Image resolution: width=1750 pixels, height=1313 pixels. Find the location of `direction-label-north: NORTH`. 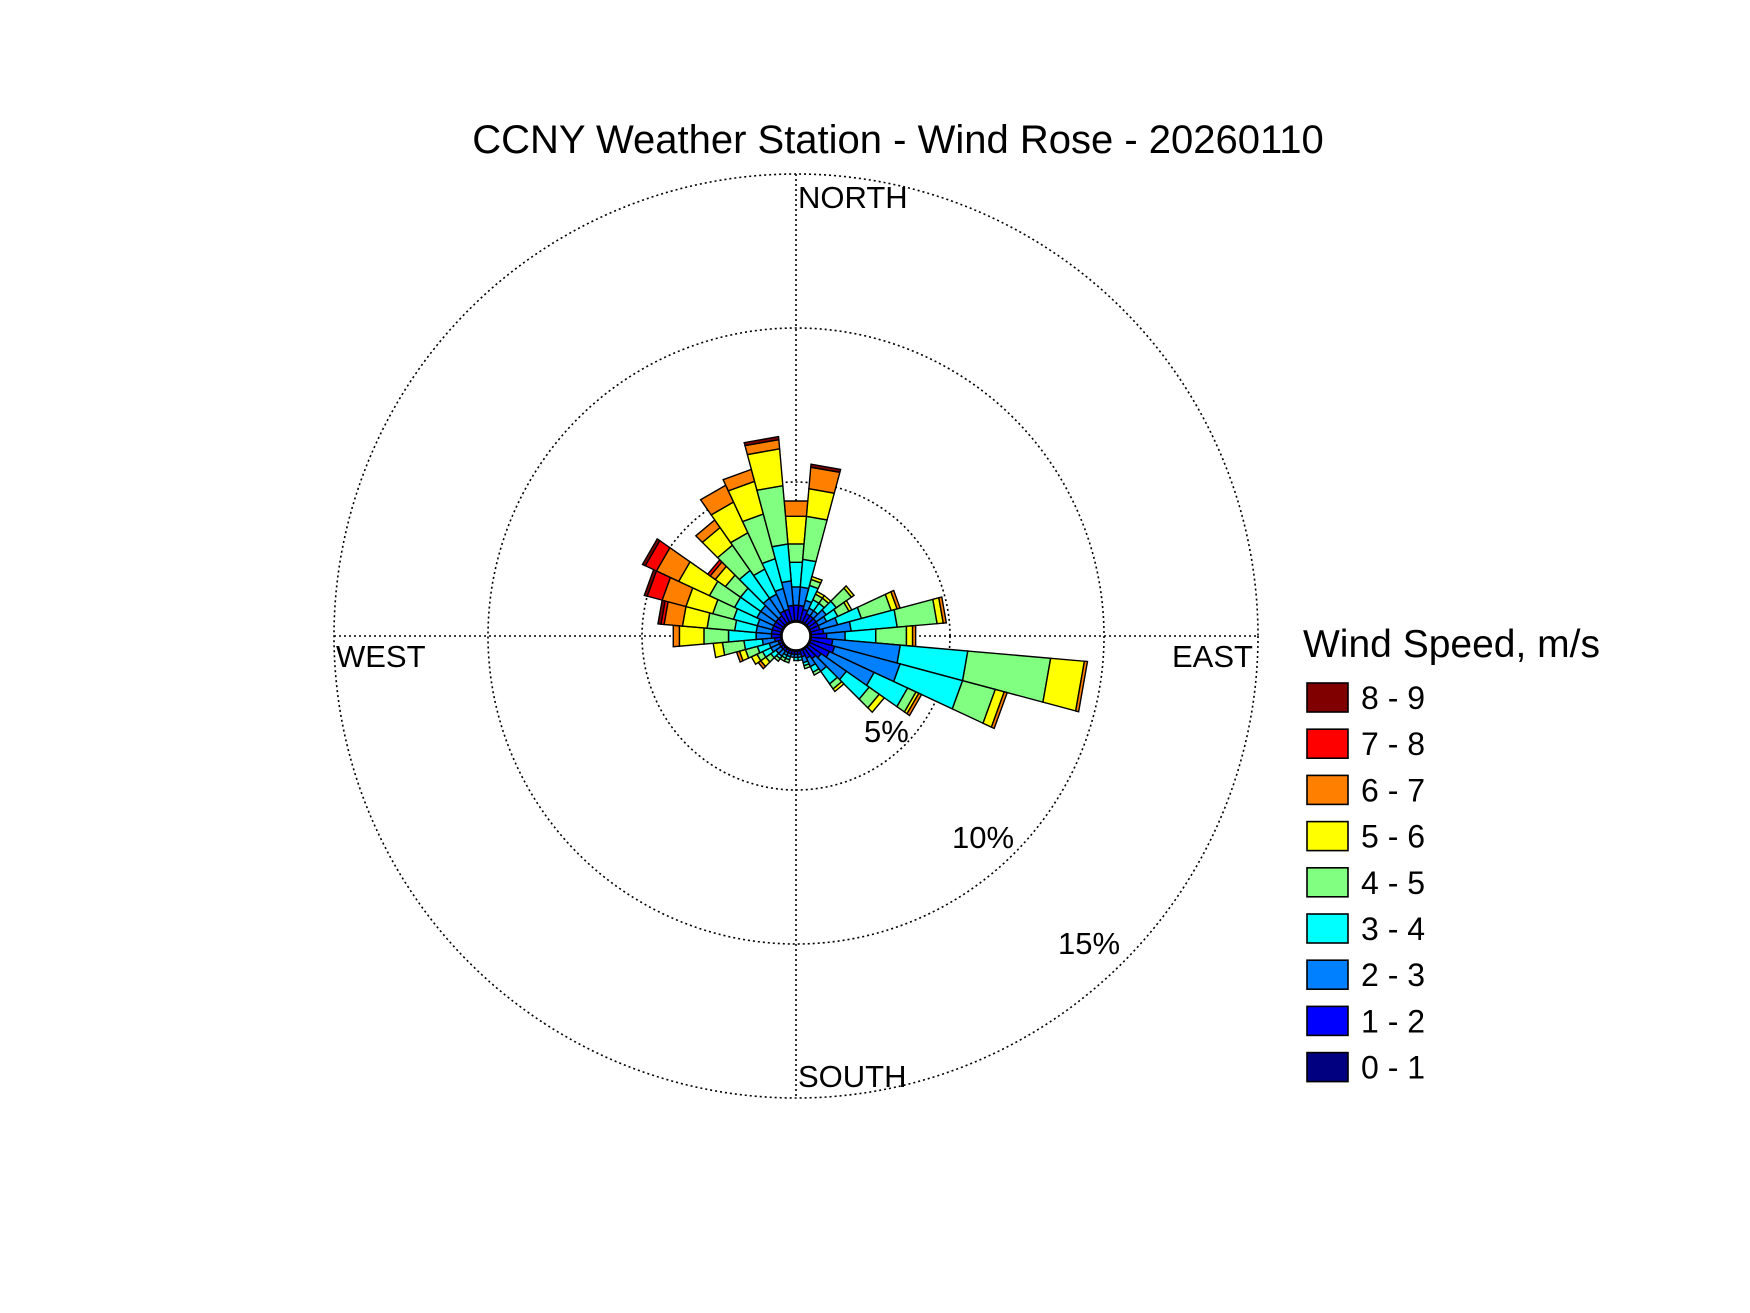

direction-label-north: NORTH is located at coordinates (853, 197).